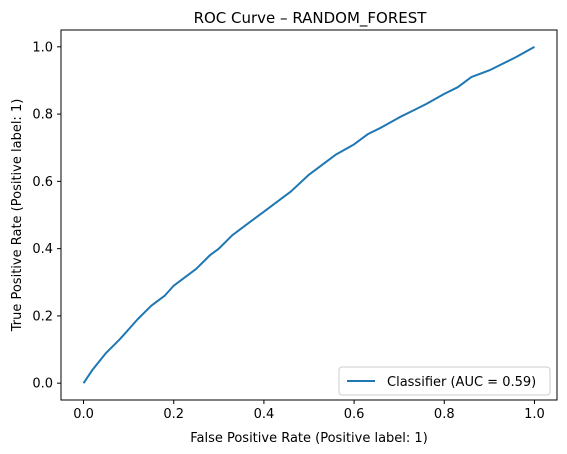 The image size is (567, 454). I want to click on x-tick-label: 1.0, so click(534, 414).